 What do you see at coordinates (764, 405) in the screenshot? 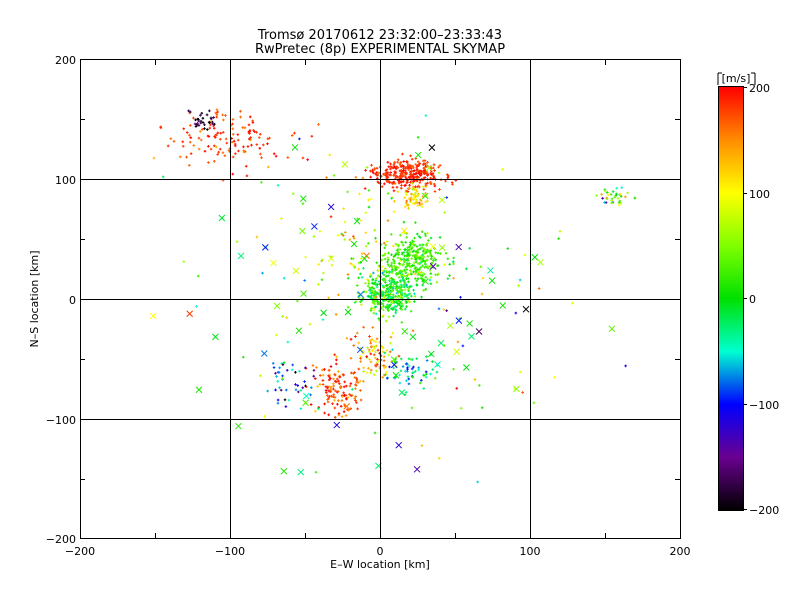
I see `colorbar-tick-label: −100` at bounding box center [764, 405].